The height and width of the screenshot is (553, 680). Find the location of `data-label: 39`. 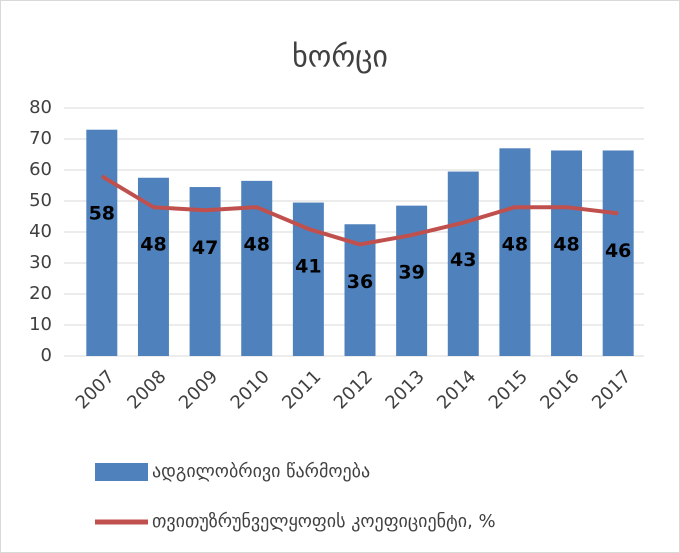

data-label: 39 is located at coordinates (411, 273).